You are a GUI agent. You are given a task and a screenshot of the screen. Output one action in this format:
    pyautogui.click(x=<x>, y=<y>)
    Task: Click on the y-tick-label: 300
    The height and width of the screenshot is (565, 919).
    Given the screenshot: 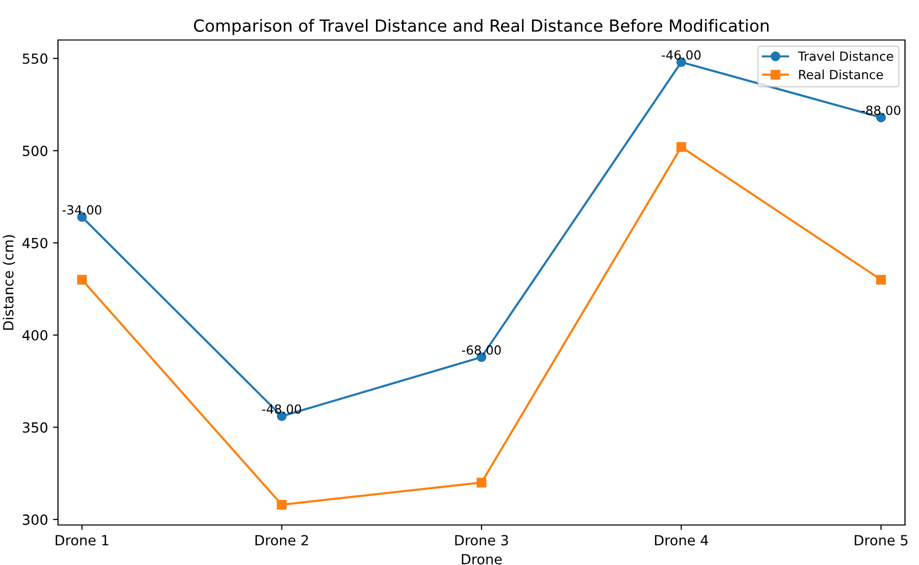 What is the action you would take?
    pyautogui.click(x=35, y=519)
    